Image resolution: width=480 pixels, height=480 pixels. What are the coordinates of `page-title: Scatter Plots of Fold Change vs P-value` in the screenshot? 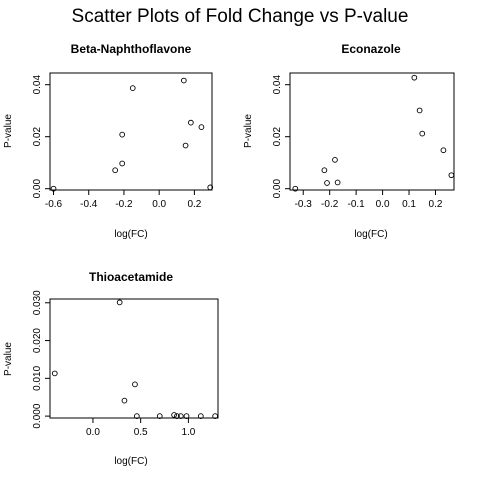 It's located at (240, 16).